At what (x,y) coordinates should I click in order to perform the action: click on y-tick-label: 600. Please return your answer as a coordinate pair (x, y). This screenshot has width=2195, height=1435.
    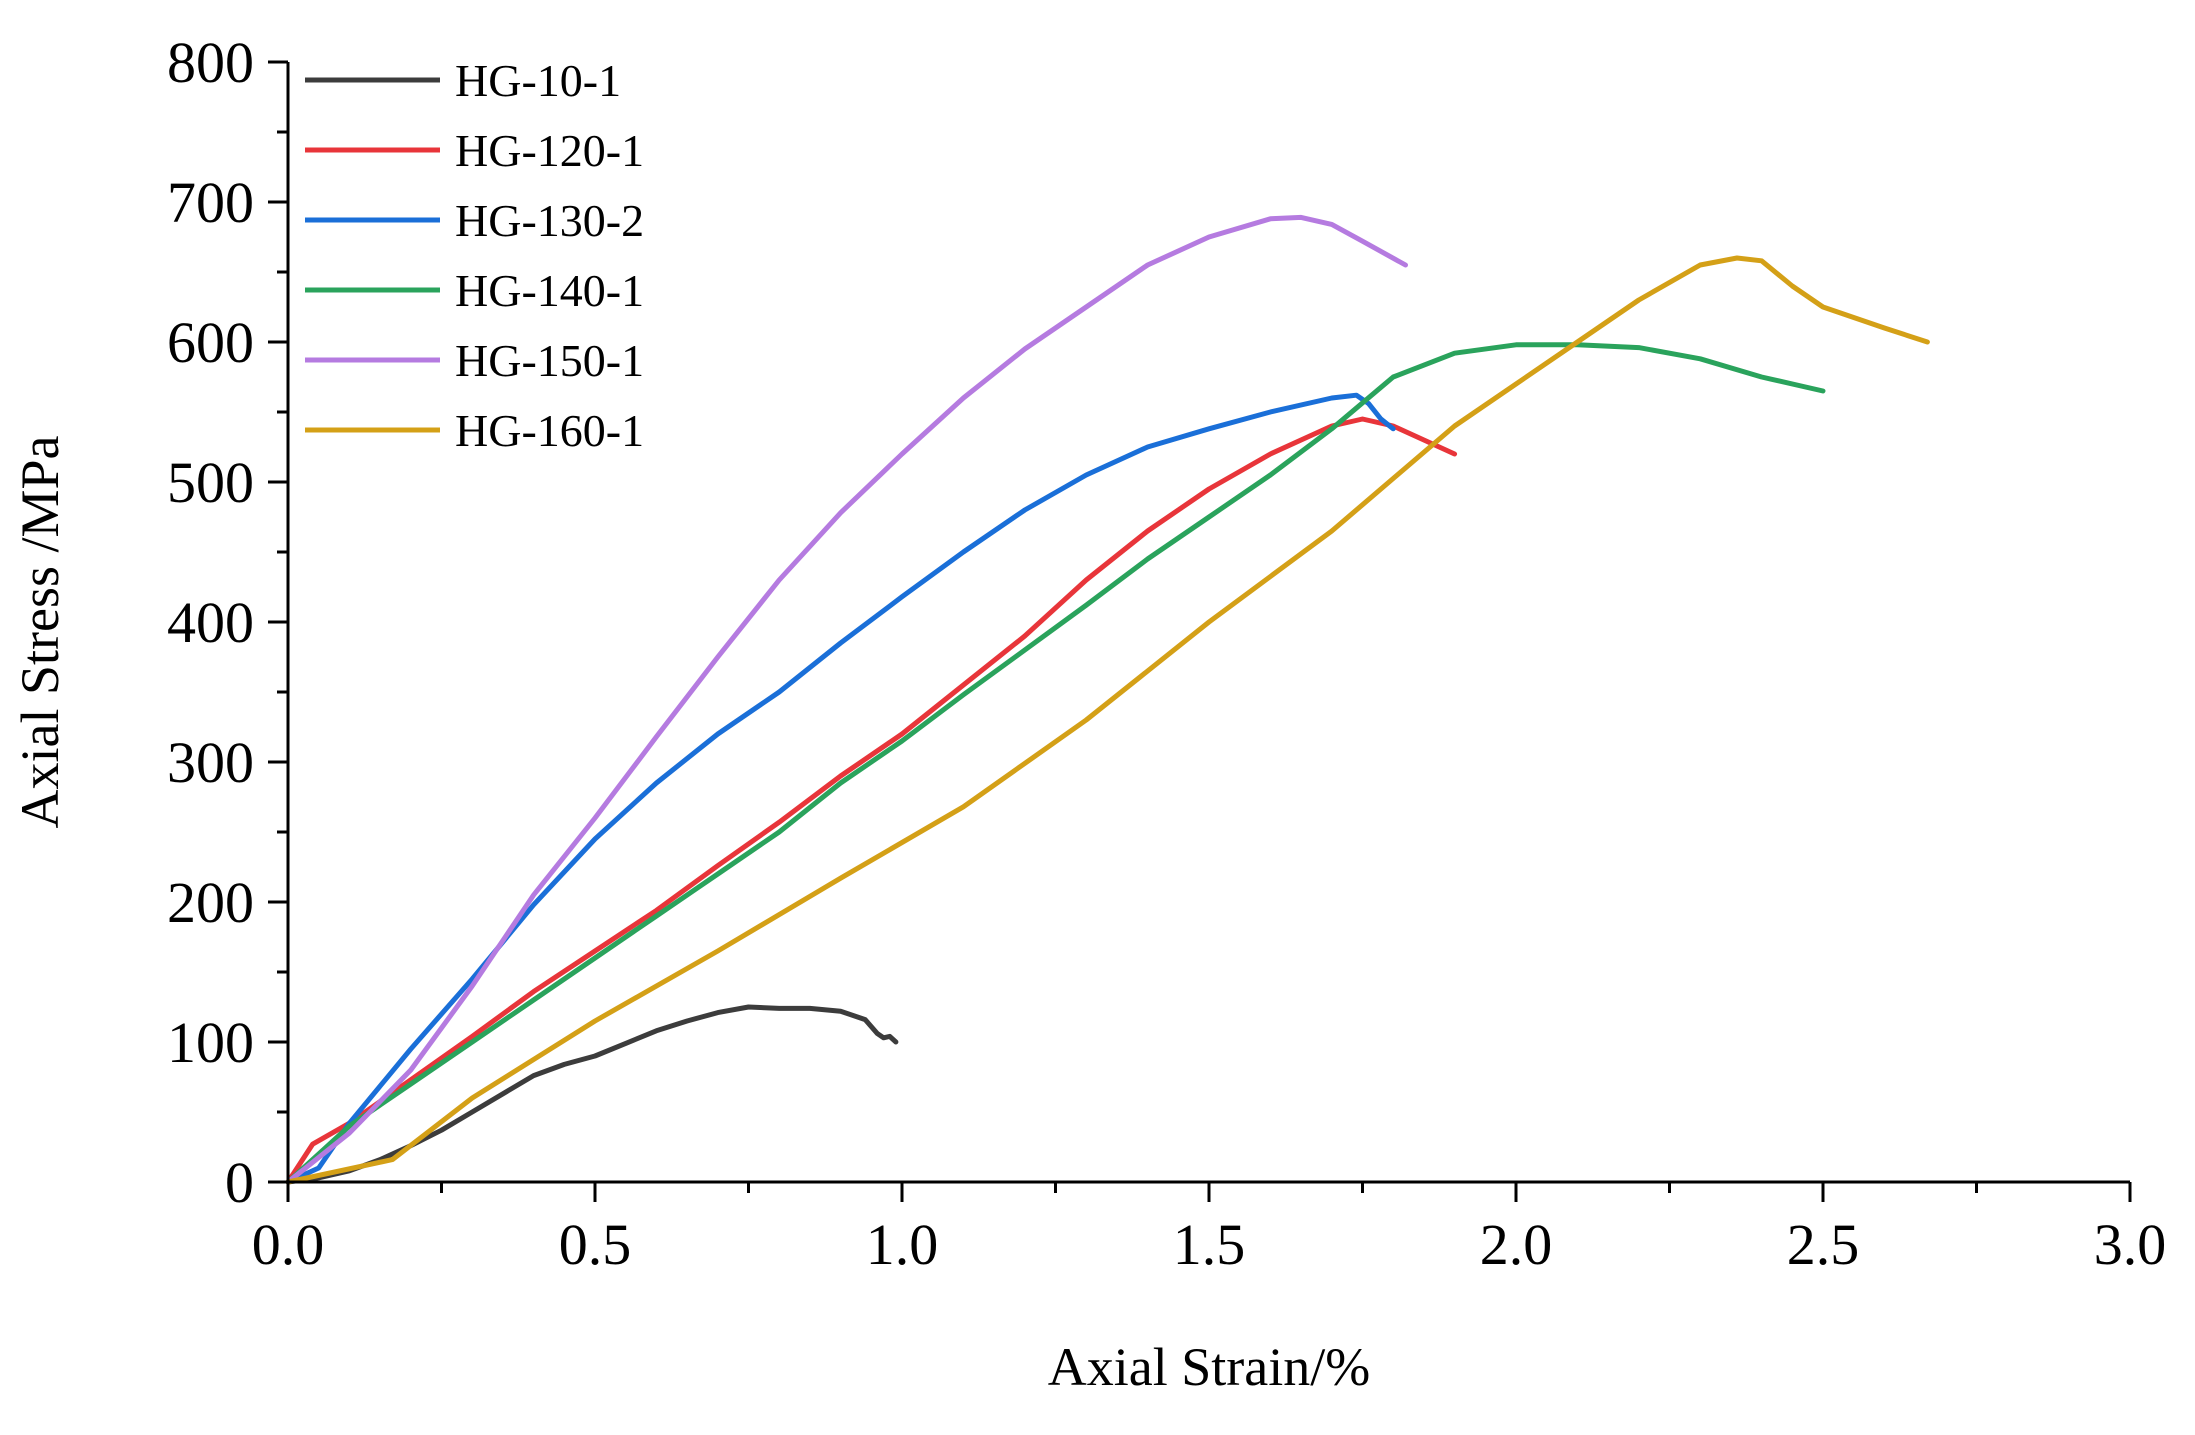
    Looking at the image, I should click on (210, 342).